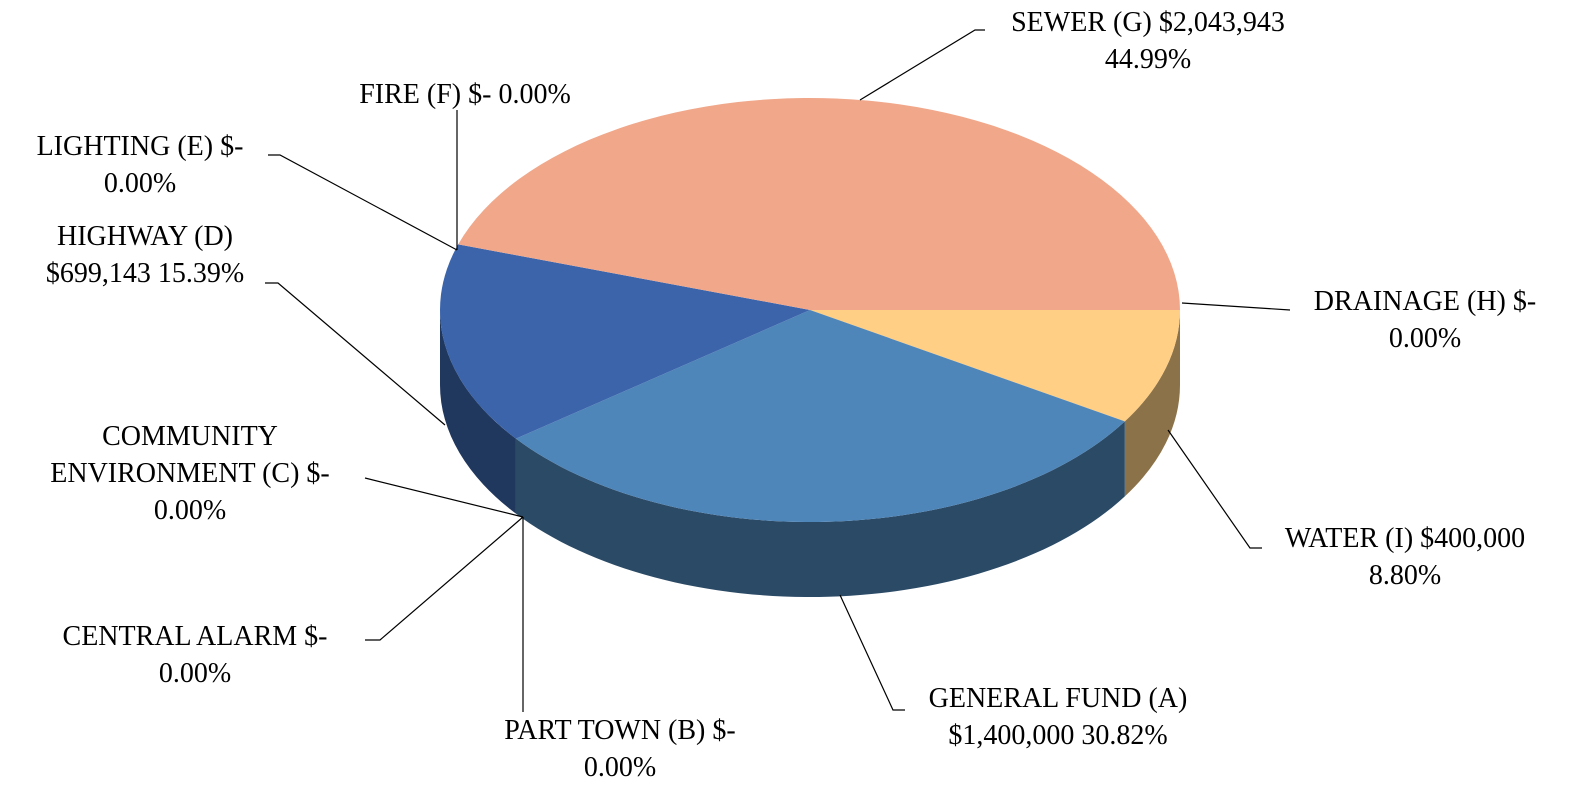 The image size is (1595, 797). I want to click on percent-label: 44.99%, so click(1148, 59).